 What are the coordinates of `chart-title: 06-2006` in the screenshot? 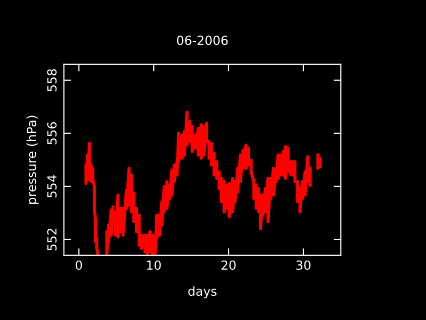 It's located at (202, 41).